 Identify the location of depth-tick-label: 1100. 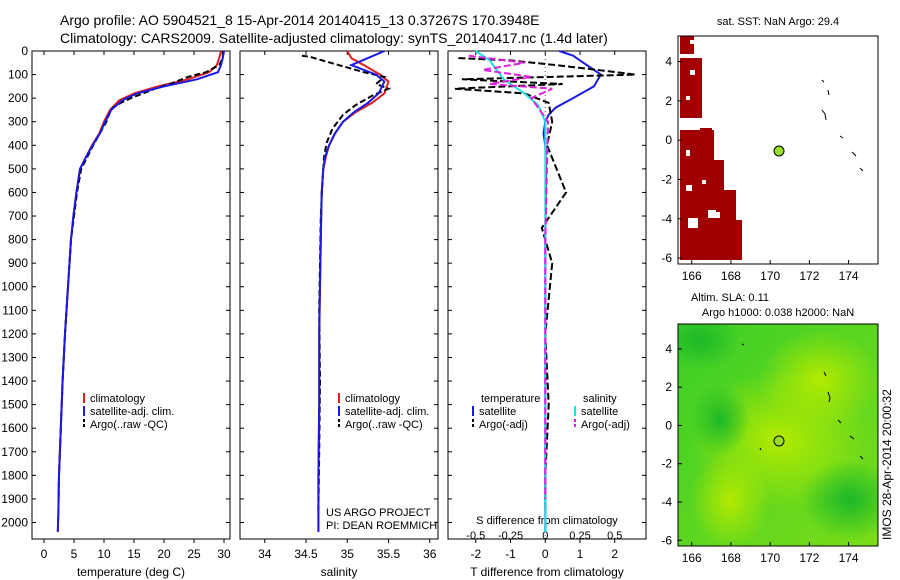
(15, 310).